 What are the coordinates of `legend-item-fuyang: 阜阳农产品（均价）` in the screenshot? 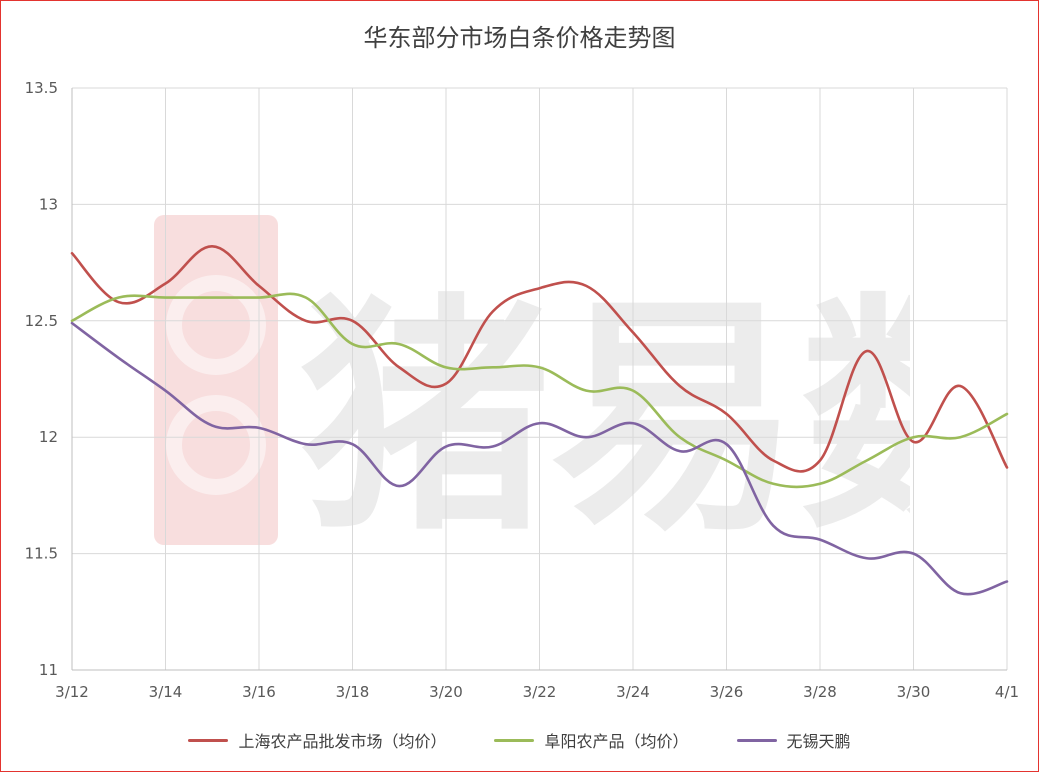 It's located at (591, 740).